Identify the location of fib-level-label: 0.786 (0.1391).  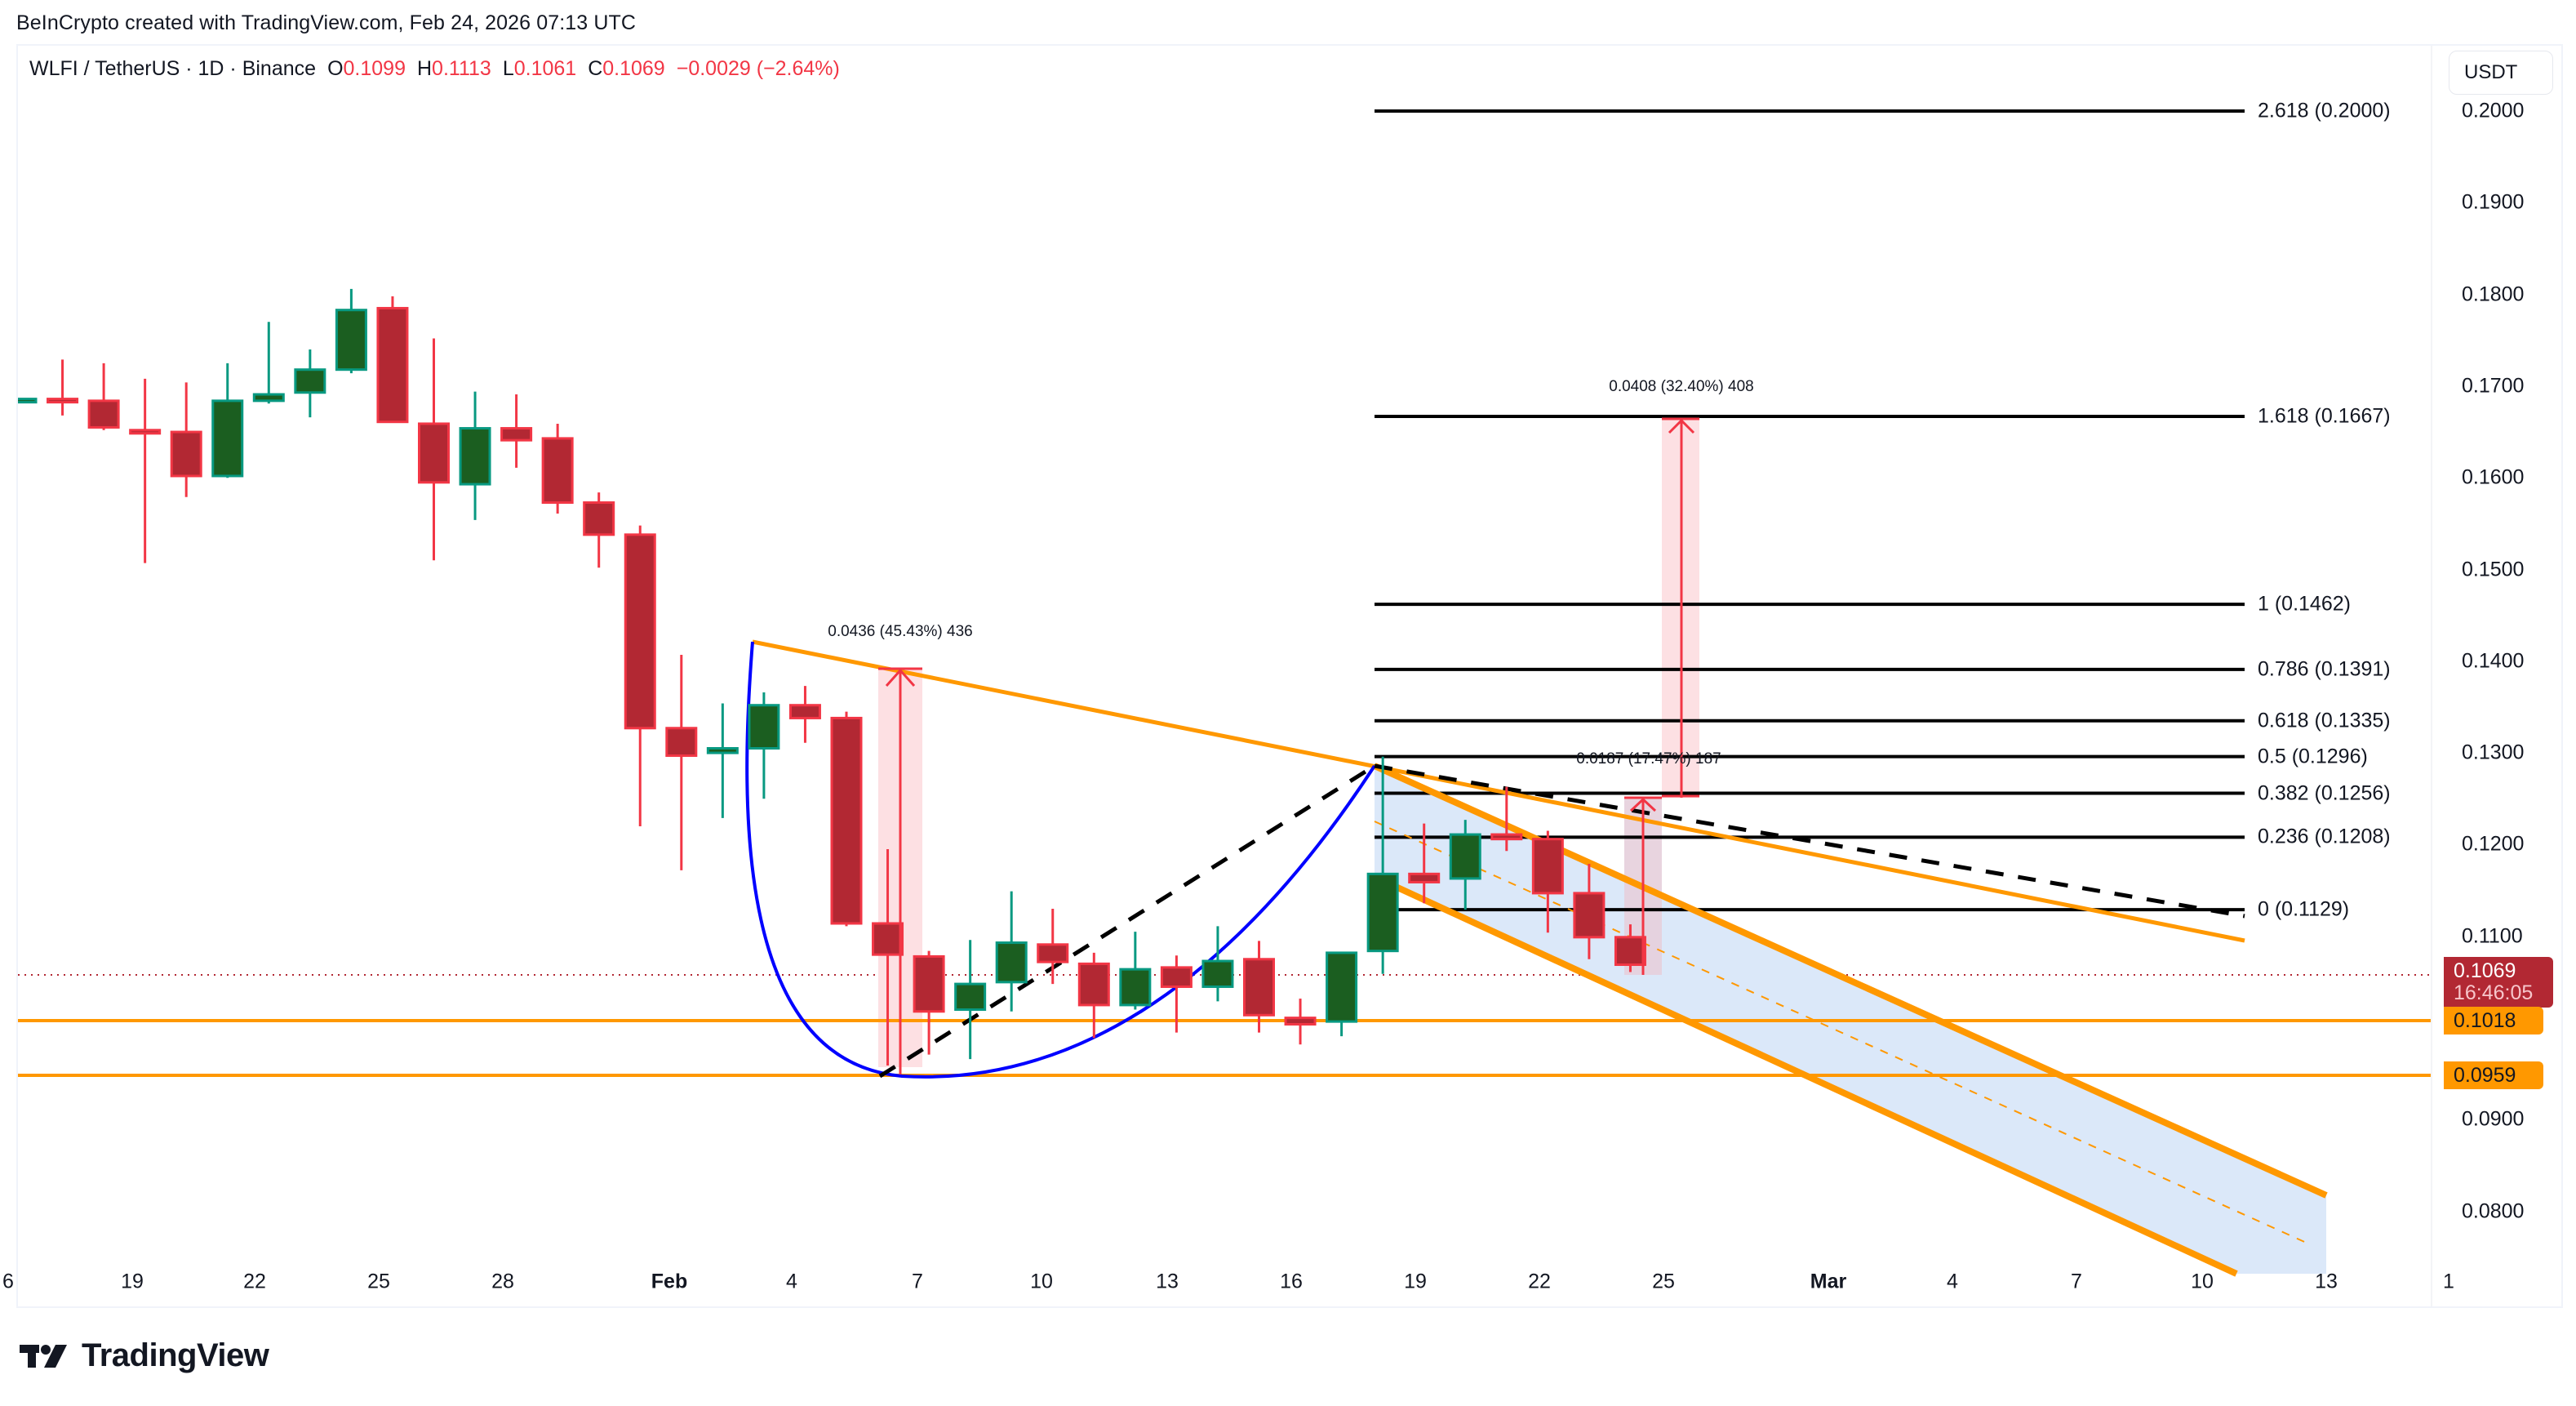
(2324, 669).